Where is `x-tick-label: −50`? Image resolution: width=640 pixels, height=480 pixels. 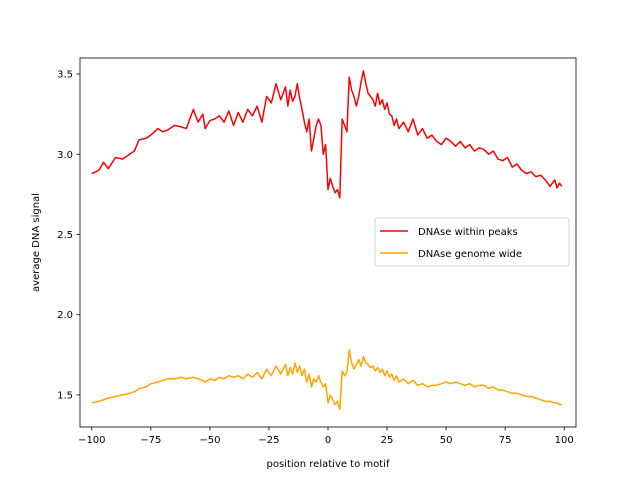
x-tick-label: −50 is located at coordinates (209, 440).